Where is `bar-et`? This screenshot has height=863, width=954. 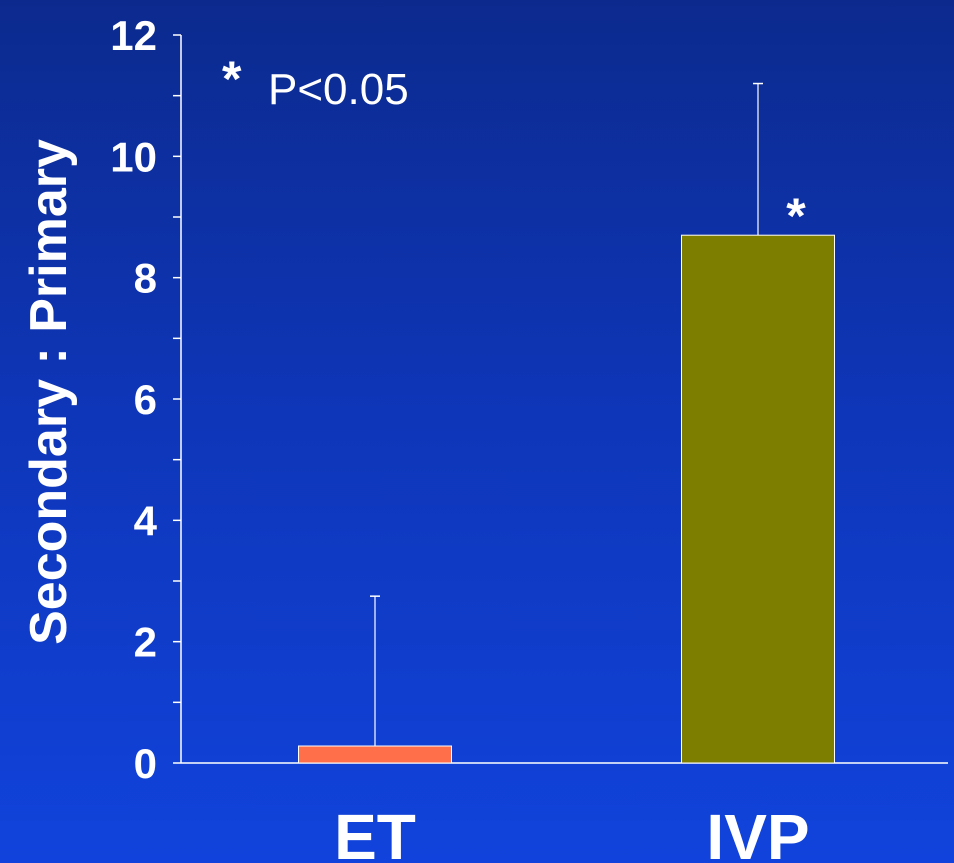
bar-et is located at coordinates (375, 754).